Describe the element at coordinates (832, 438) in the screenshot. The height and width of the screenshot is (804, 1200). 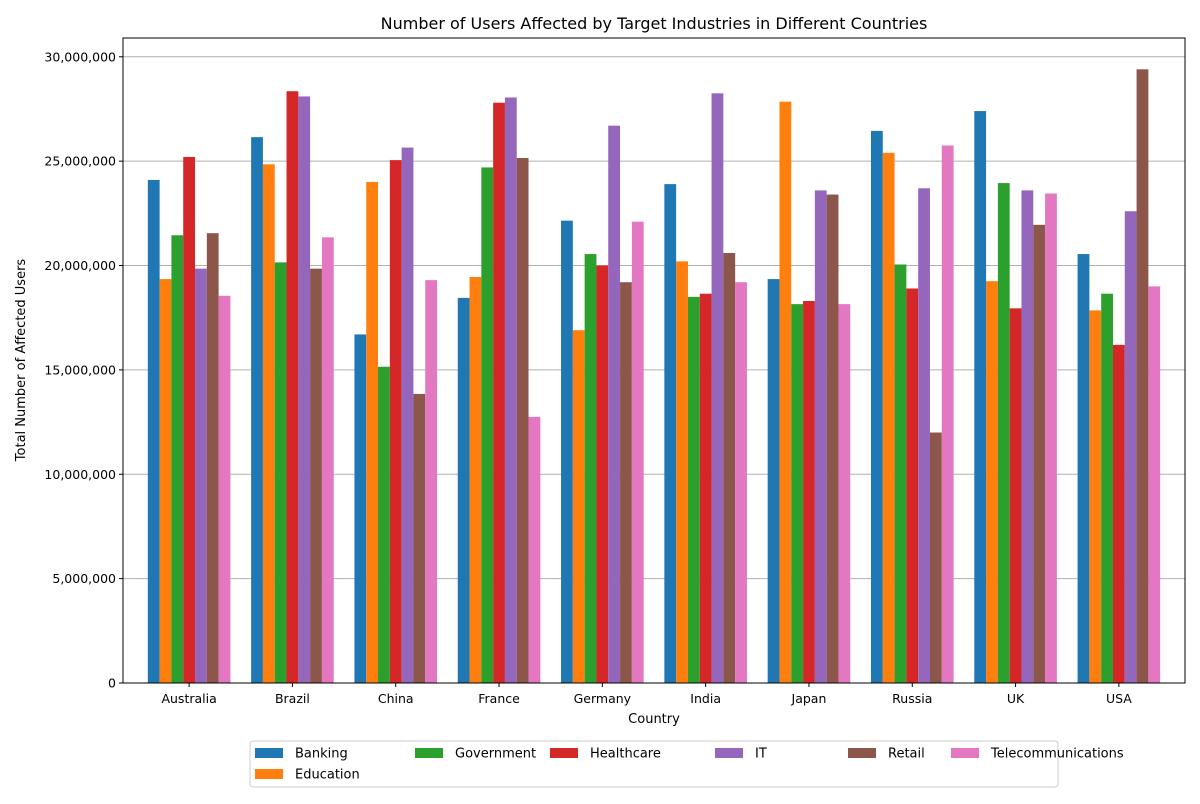
I see `bar-retail-japan` at that location.